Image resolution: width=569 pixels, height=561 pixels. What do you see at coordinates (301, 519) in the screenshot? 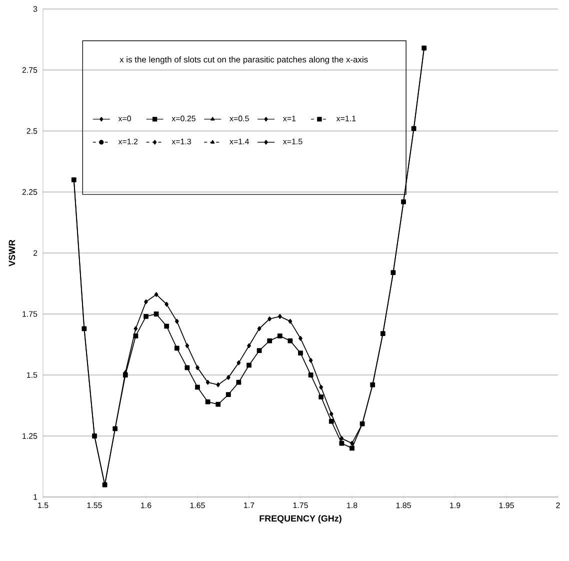
I see `x-axis-title: FREQUENCY (GHz)` at bounding box center [301, 519].